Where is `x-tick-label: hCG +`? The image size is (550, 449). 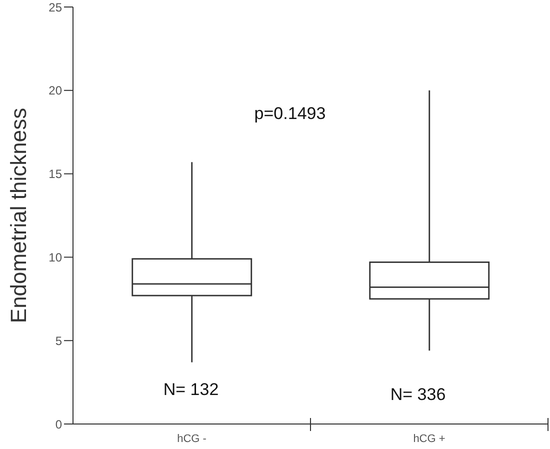 x-tick-label: hCG + is located at coordinates (429, 439).